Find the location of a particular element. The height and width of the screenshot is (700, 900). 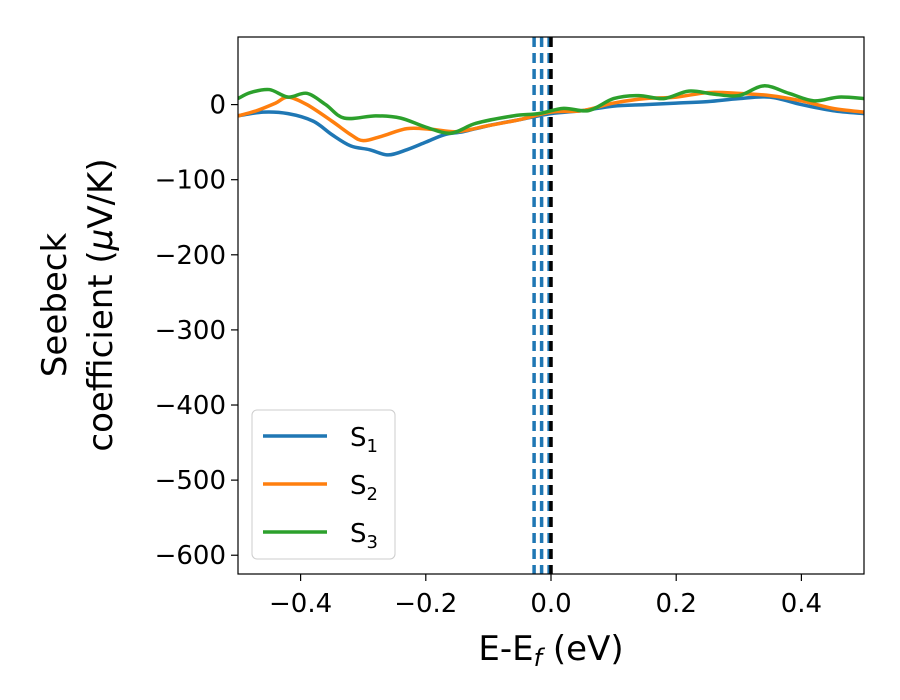

x-axis-ticks: −0.4 −0.2 0.0 0.2 0.4 is located at coordinates (545, 596).